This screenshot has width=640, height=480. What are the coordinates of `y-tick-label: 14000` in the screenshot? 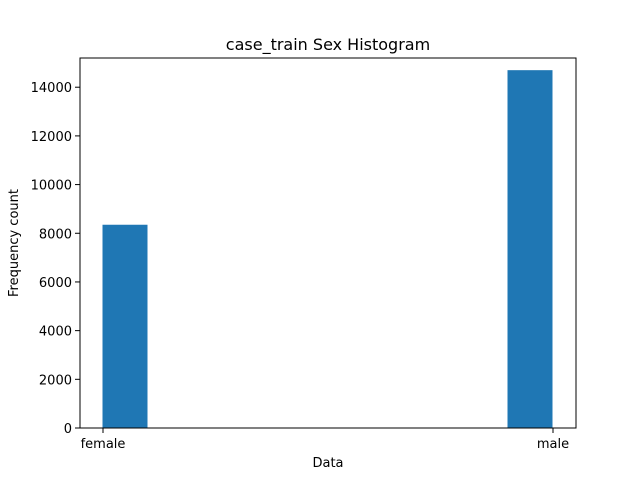 It's located at (51, 88).